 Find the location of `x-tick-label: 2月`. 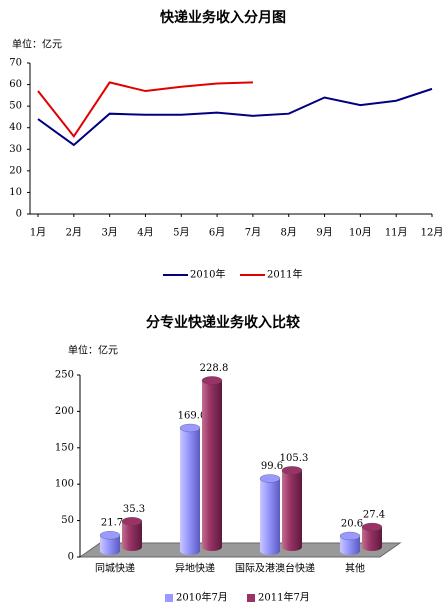

x-tick-label: 2月 is located at coordinates (74, 233).